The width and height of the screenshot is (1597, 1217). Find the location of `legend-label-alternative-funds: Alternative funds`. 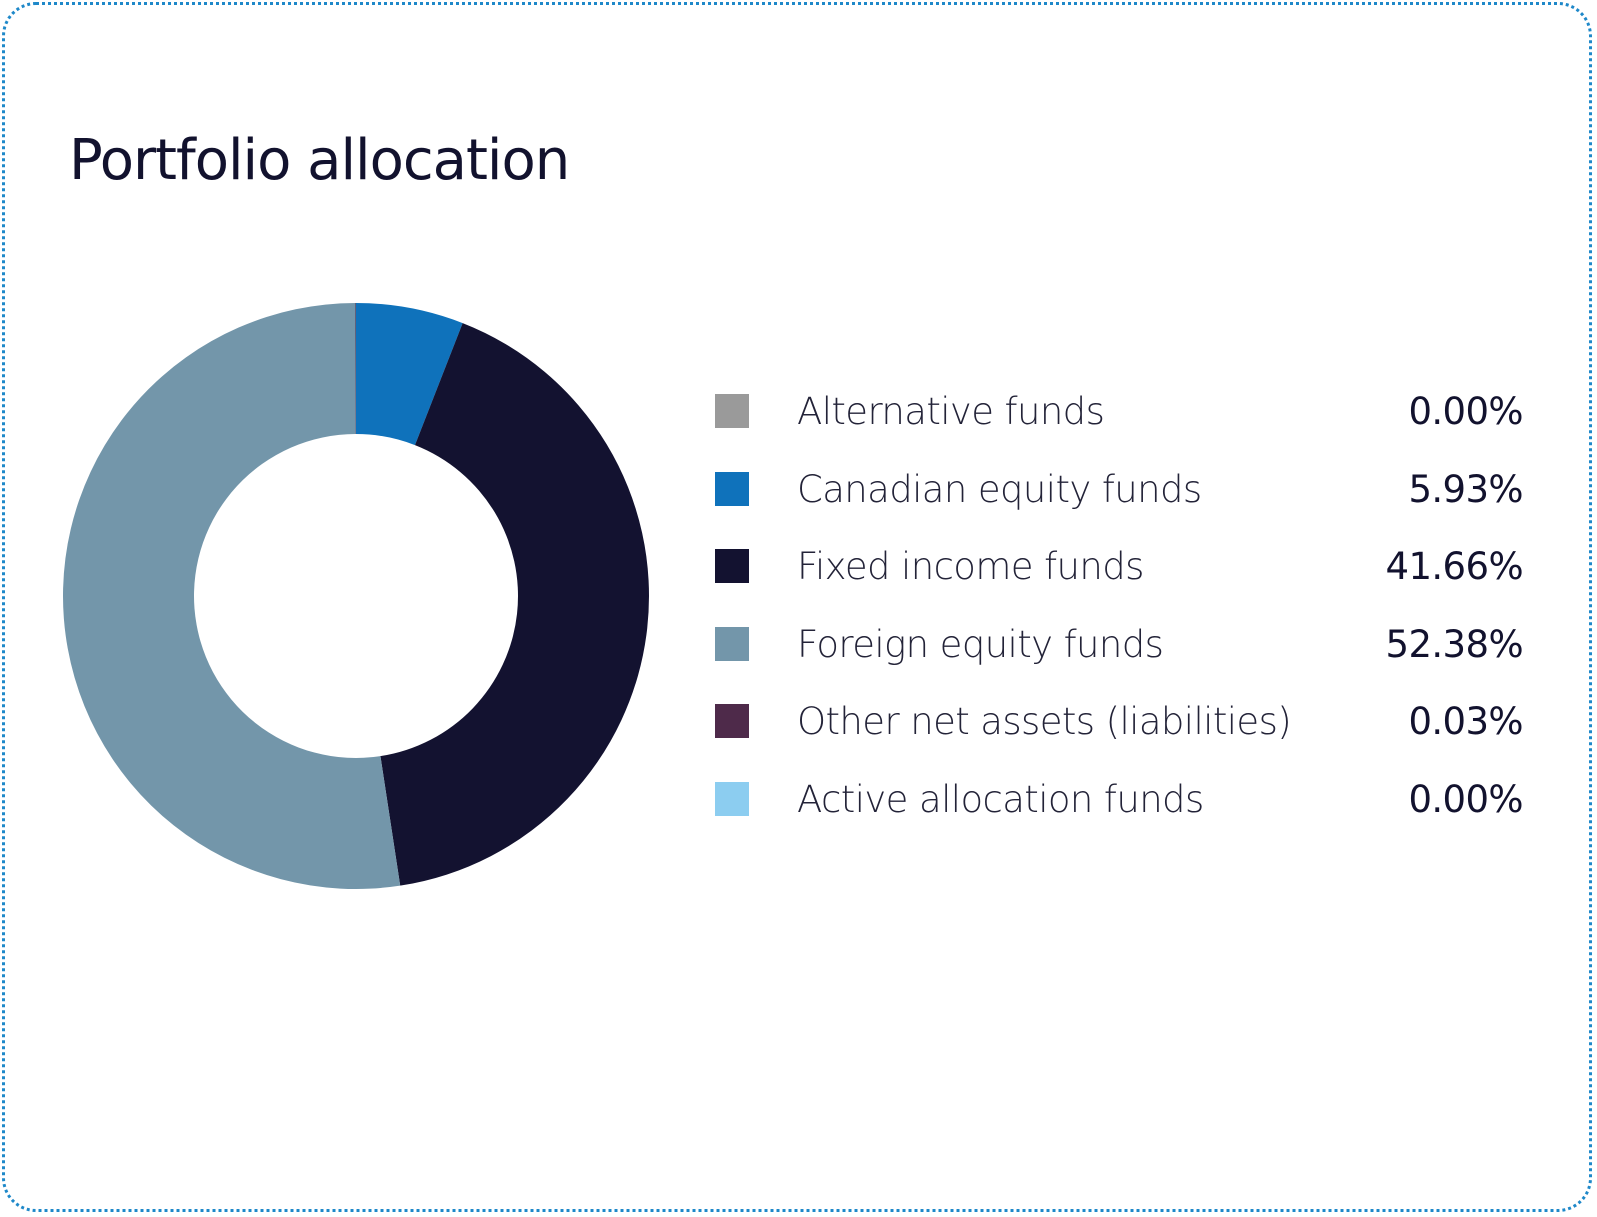

legend-label-alternative-funds: Alternative funds is located at coordinates (951, 411).